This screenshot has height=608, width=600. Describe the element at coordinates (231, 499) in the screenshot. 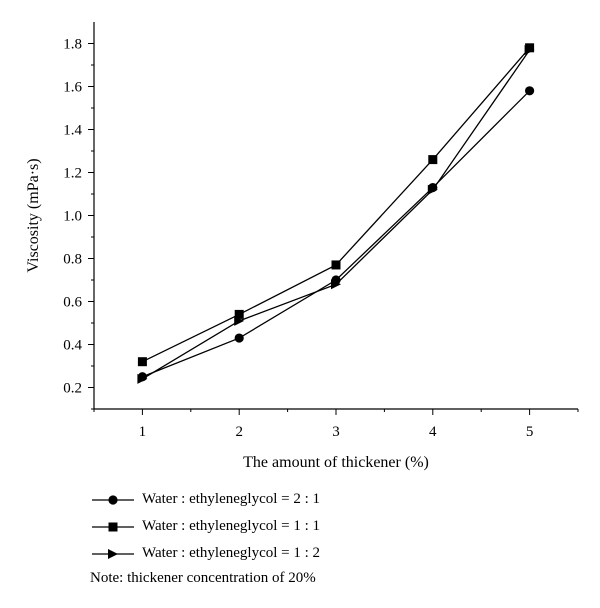

I see `legend-label: Water : ethyleneglycol = 2 : 1` at that location.